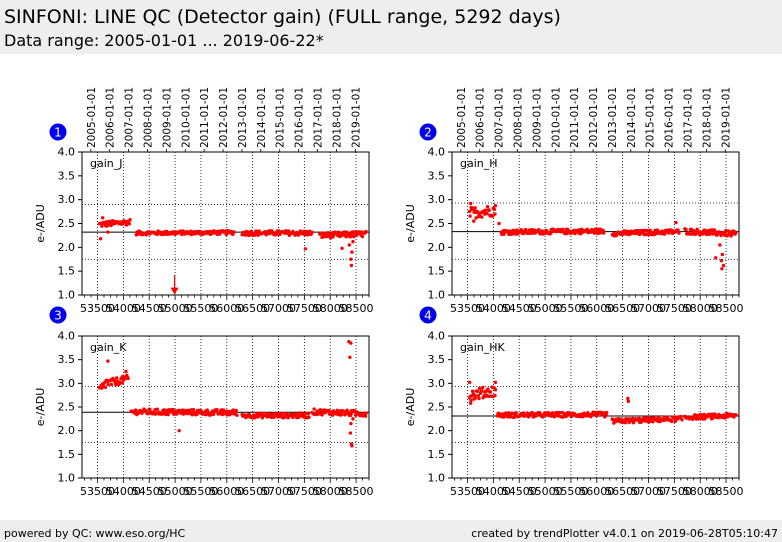  I want to click on date-tick-label: 2014-01-01, so click(262, 117).